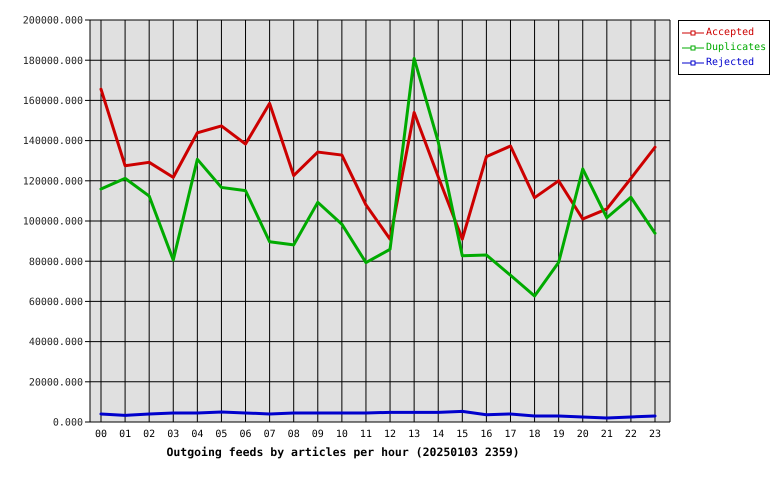 The width and height of the screenshot is (780, 480). Describe the element at coordinates (197, 434) in the screenshot. I see `x-tick-label: 04` at that location.